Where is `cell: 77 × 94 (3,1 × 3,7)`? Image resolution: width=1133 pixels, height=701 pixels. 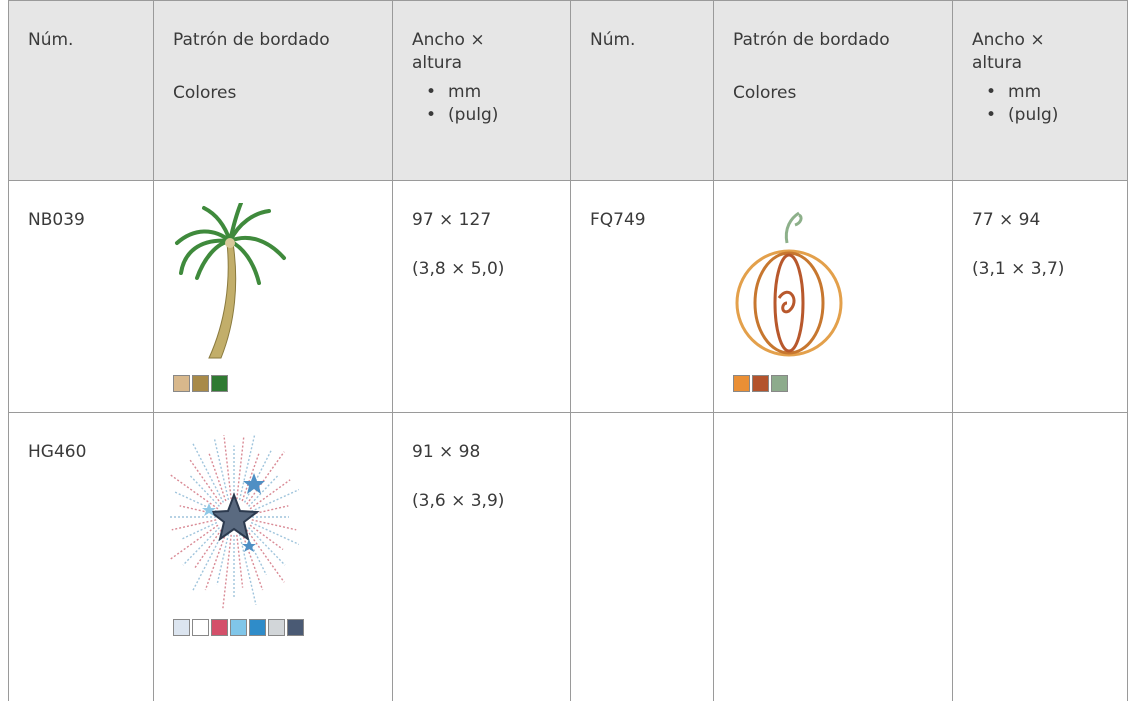
cell: 77 × 94 (3,1 × 3,7) is located at coordinates (1040, 297).